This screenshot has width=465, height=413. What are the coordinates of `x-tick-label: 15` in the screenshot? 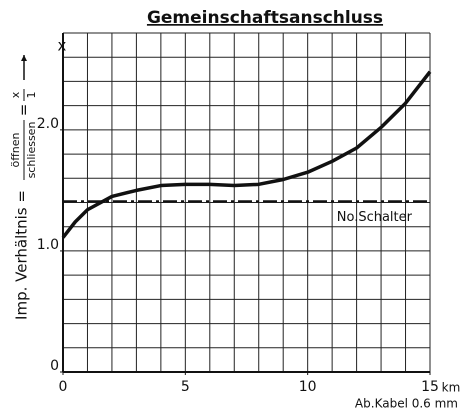 It's located at (430, 387).